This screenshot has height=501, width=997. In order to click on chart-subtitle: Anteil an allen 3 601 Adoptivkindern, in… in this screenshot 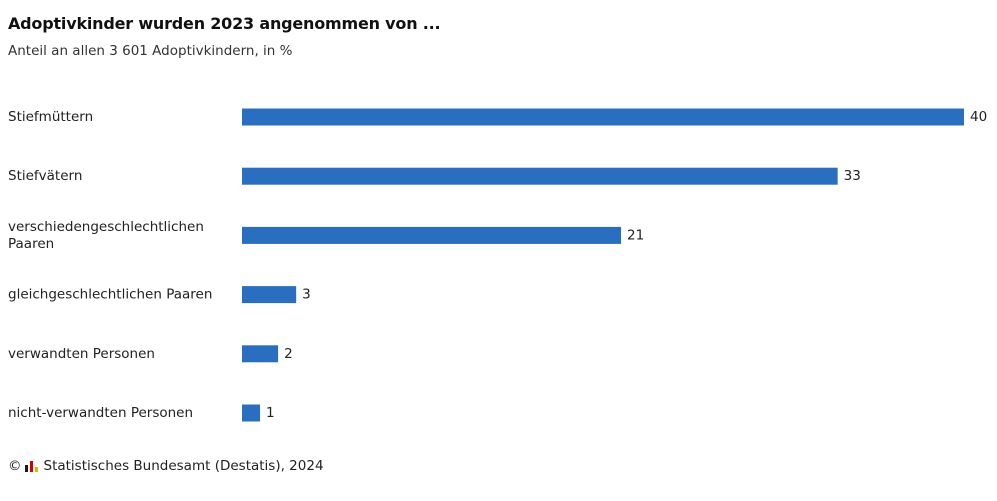, I will do `click(150, 51)`.